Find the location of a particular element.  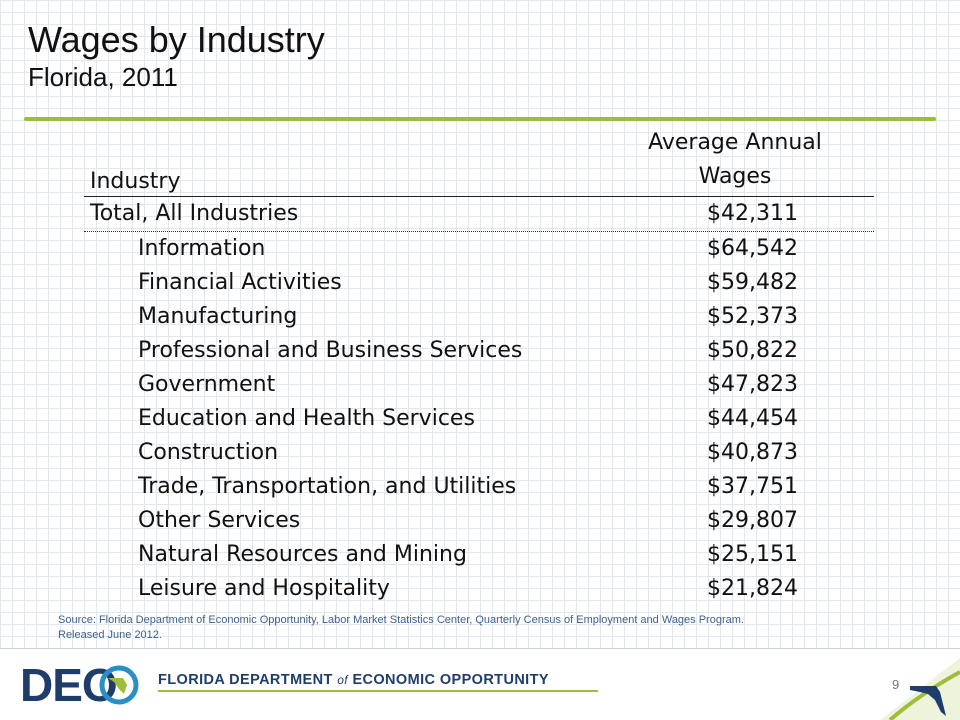

header-wages-line1: Average Annual is located at coordinates (735, 142).